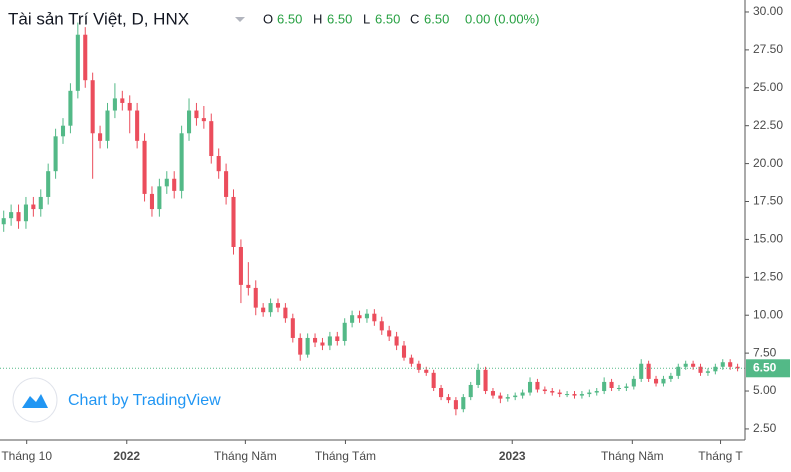 The image size is (791, 472). What do you see at coordinates (765, 390) in the screenshot?
I see `y-tick-label: 5.00` at bounding box center [765, 390].